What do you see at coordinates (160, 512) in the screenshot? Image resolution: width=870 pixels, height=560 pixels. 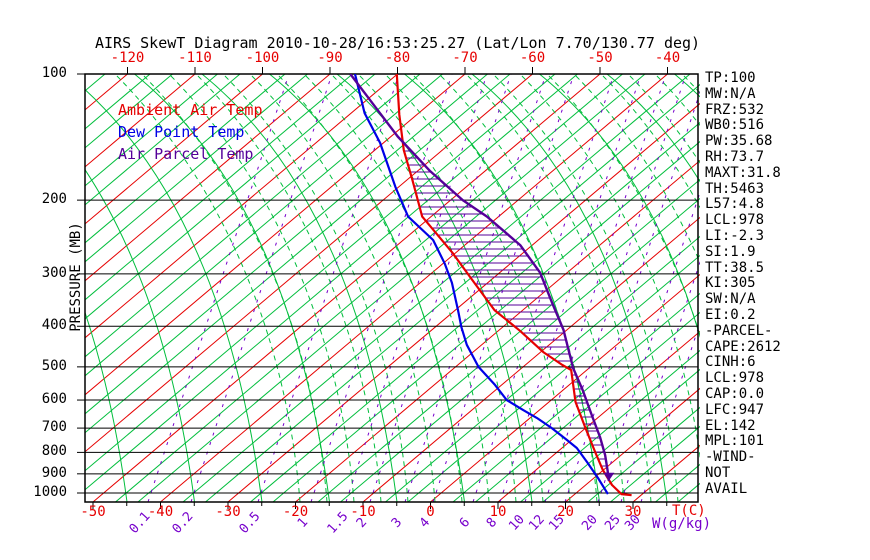 I see `bottom-axis-label: -40` at bounding box center [160, 512].